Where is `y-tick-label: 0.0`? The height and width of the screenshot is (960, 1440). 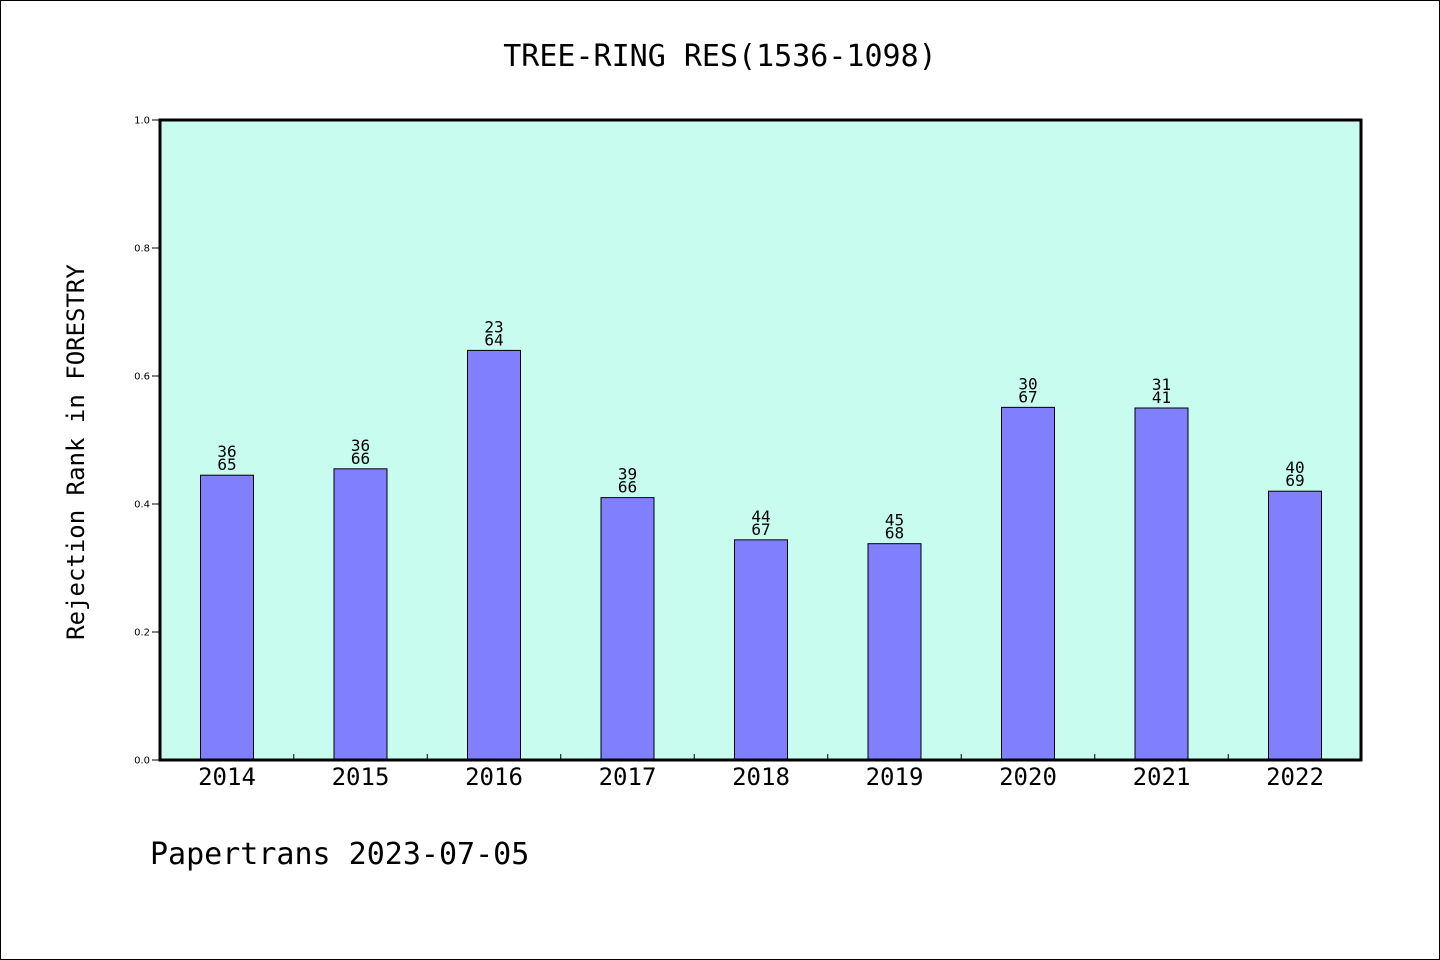 y-tick-label: 0.0 is located at coordinates (142, 761).